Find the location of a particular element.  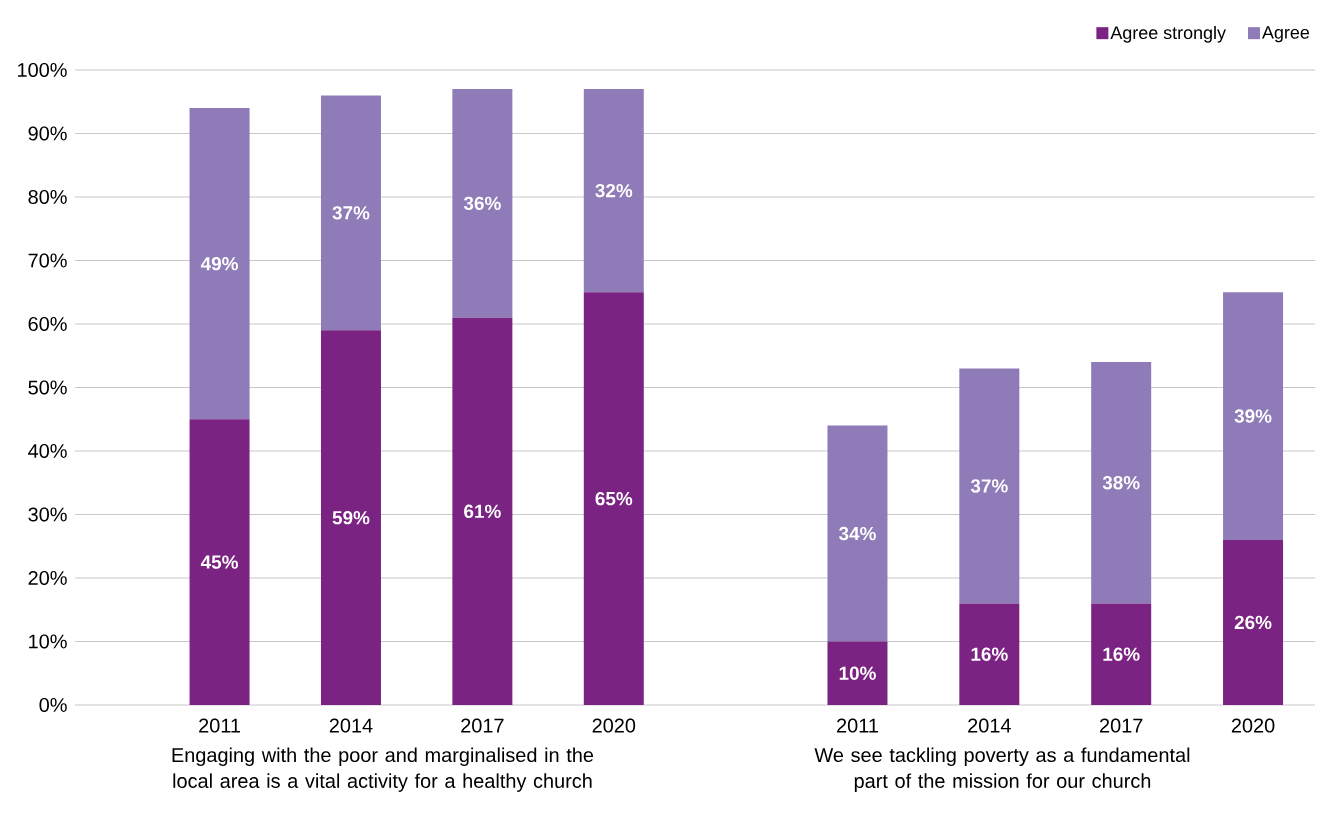

data-label: 61% is located at coordinates (482, 511).